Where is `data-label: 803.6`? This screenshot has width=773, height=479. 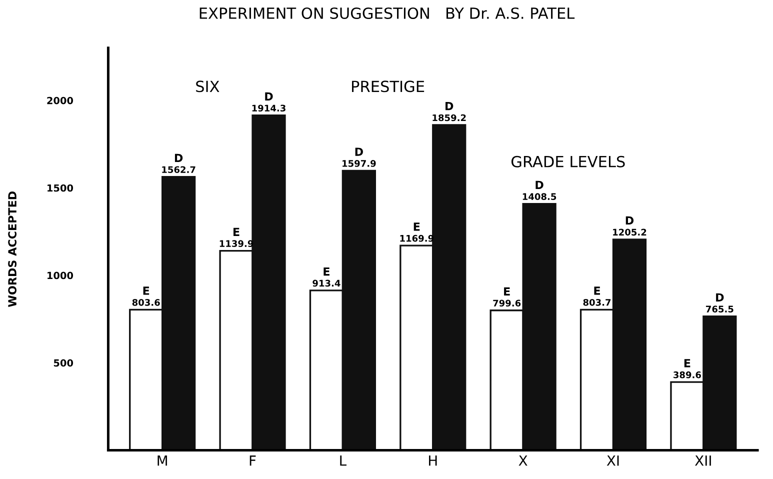
data-label: 803.6 is located at coordinates (146, 302).